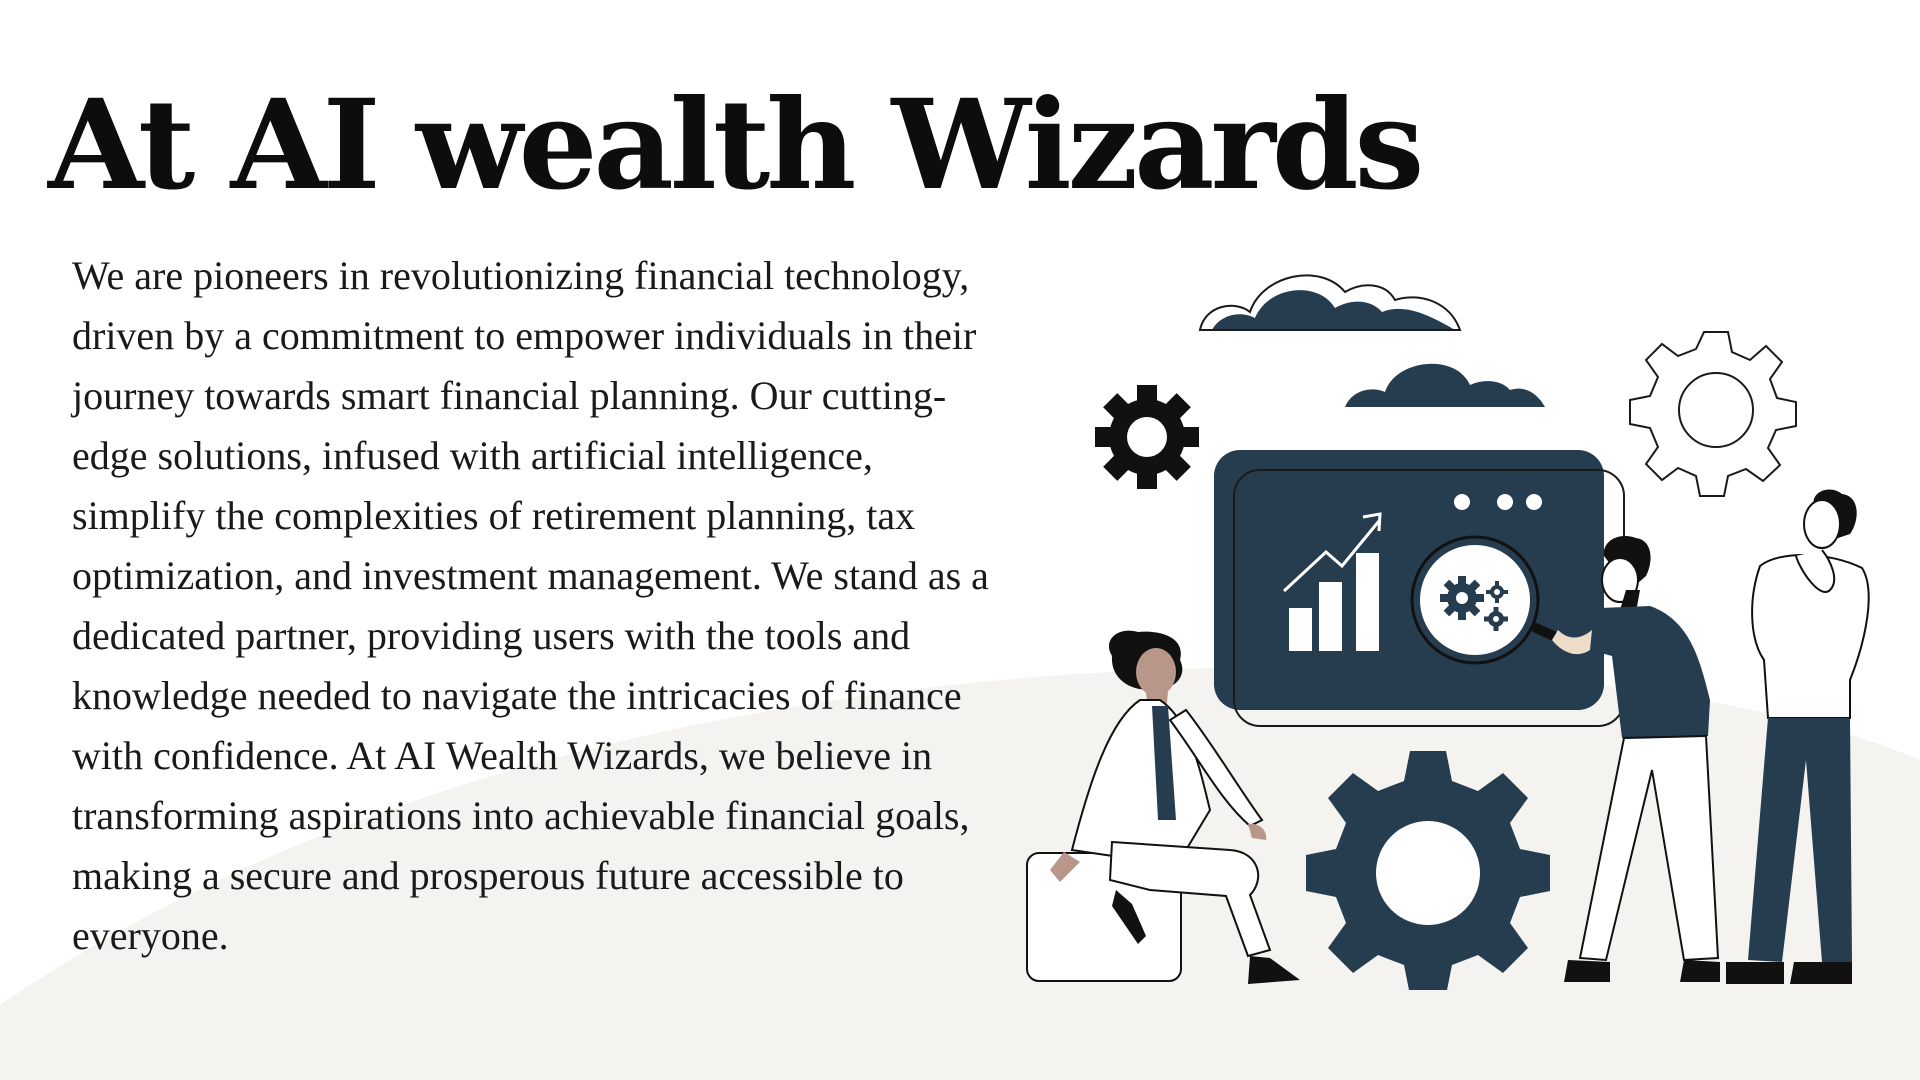  I want to click on gear-icon-black, so click(1147, 437).